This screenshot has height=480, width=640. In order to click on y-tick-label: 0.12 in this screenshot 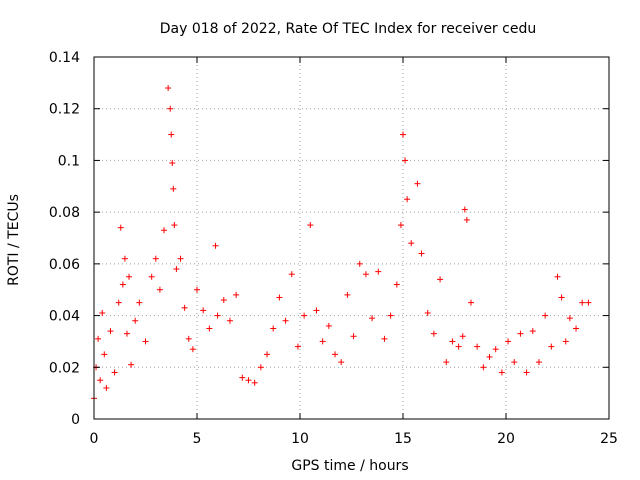, I will do `click(64, 110)`.